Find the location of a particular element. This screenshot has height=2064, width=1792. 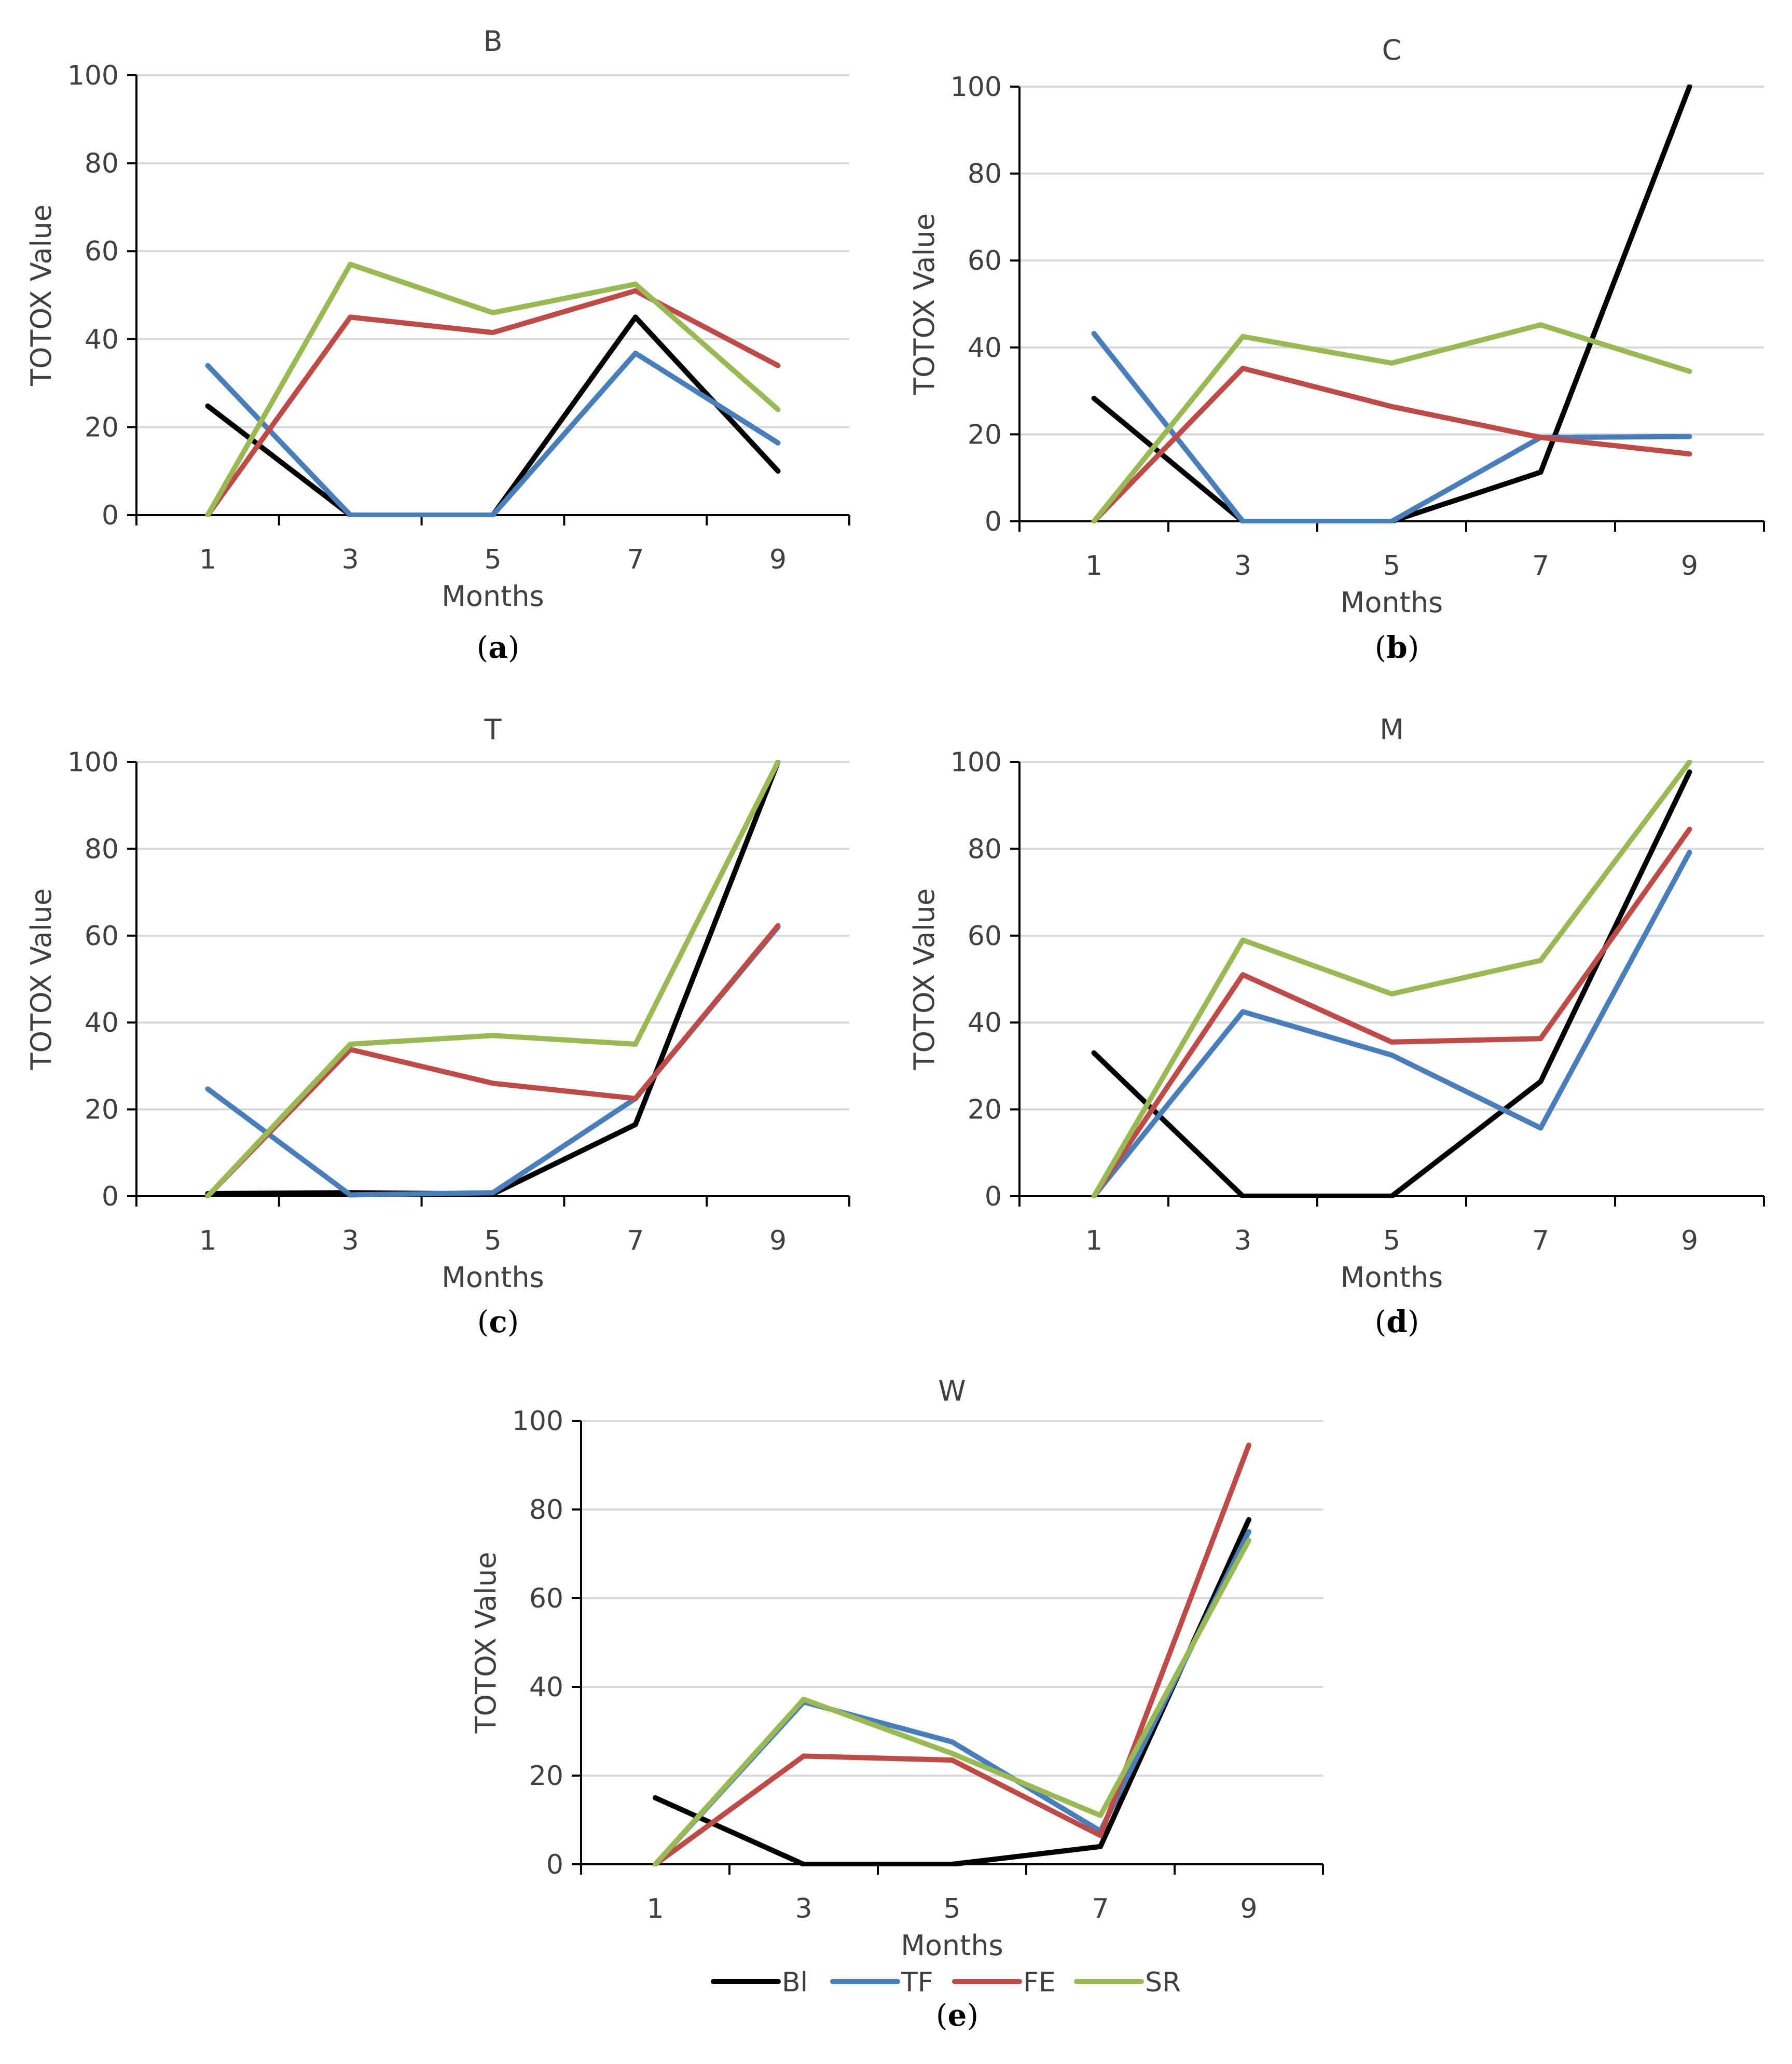

panel-subcaption: (e) is located at coordinates (957, 2016).